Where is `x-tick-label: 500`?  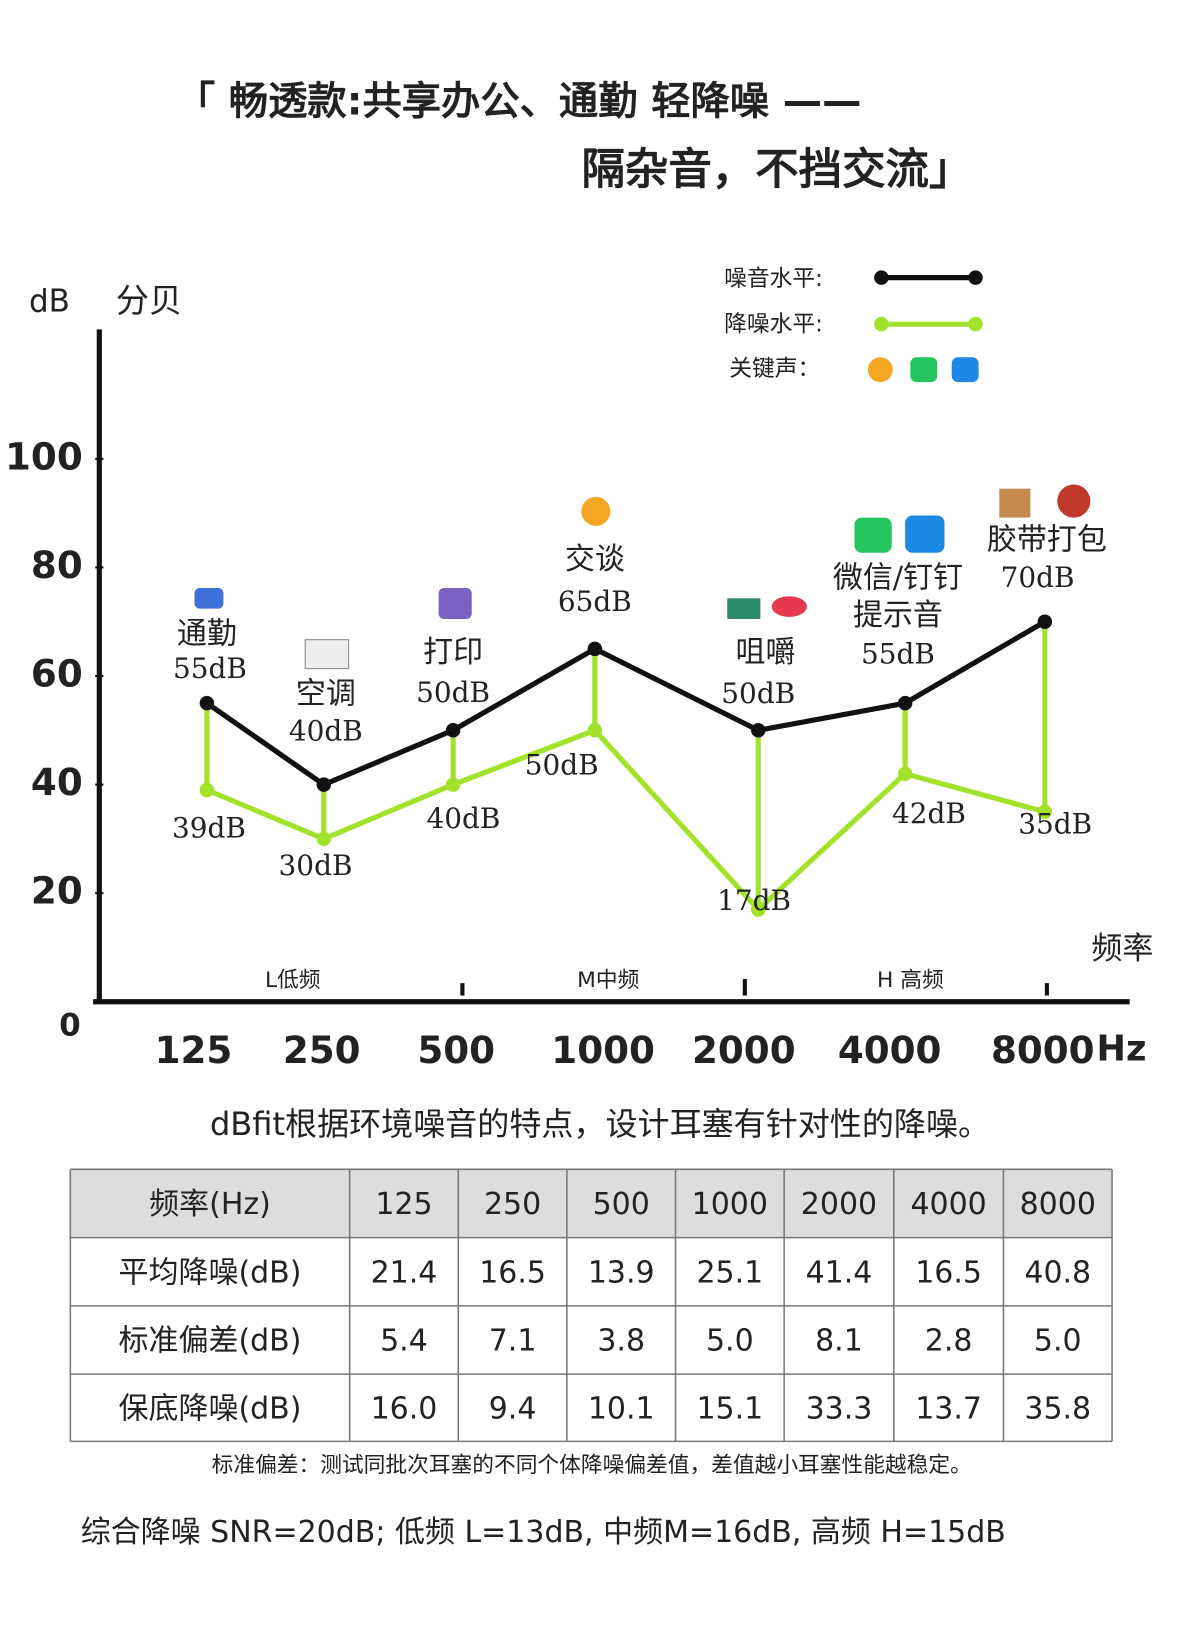
x-tick-label: 500 is located at coordinates (456, 1050).